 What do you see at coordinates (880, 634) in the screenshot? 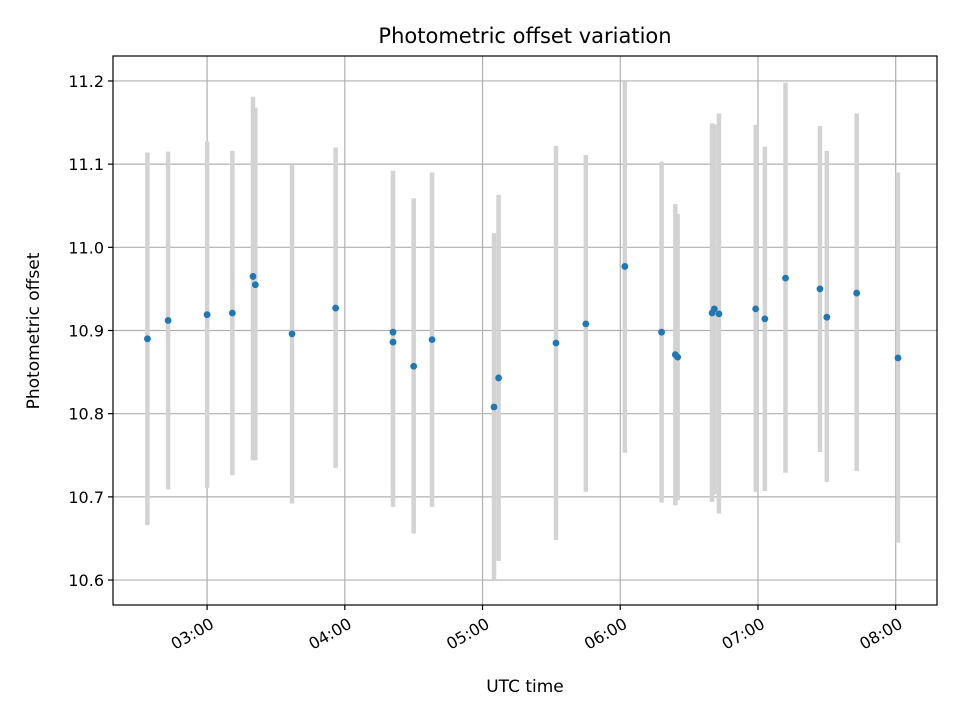
I see `x-tick-label: 08:00` at bounding box center [880, 634].